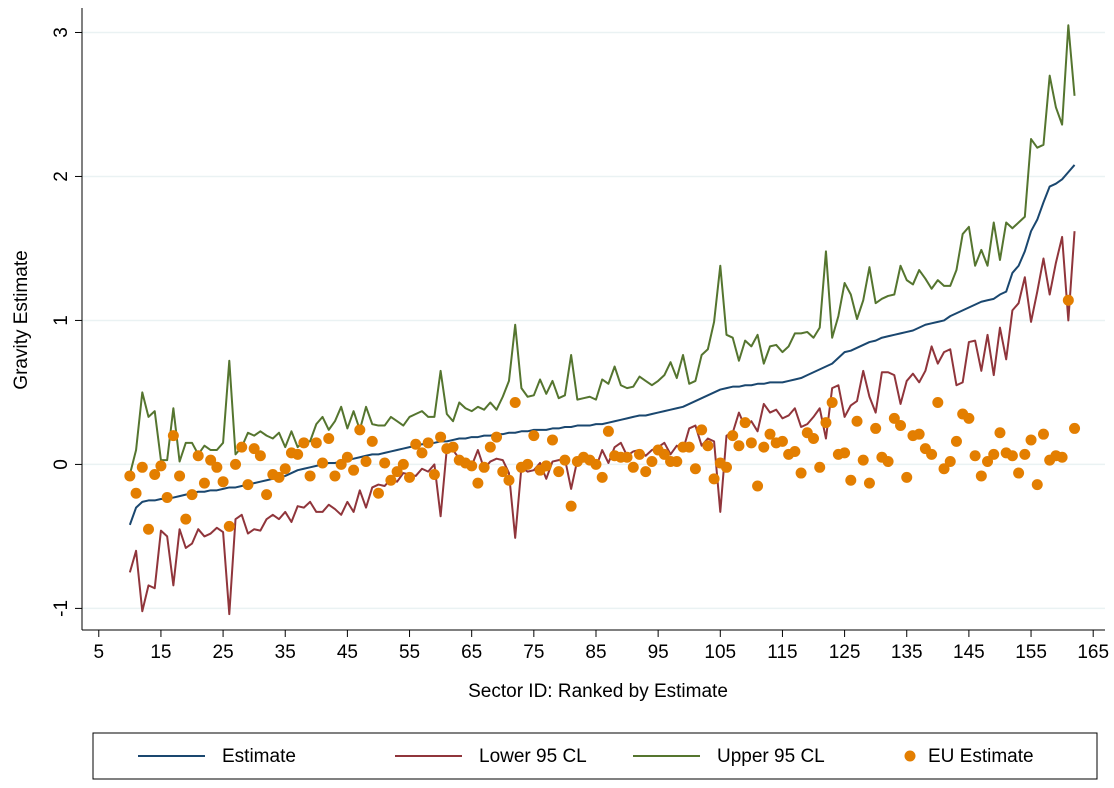  Describe the element at coordinates (910, 756) in the screenshot. I see `legend-marker` at that location.